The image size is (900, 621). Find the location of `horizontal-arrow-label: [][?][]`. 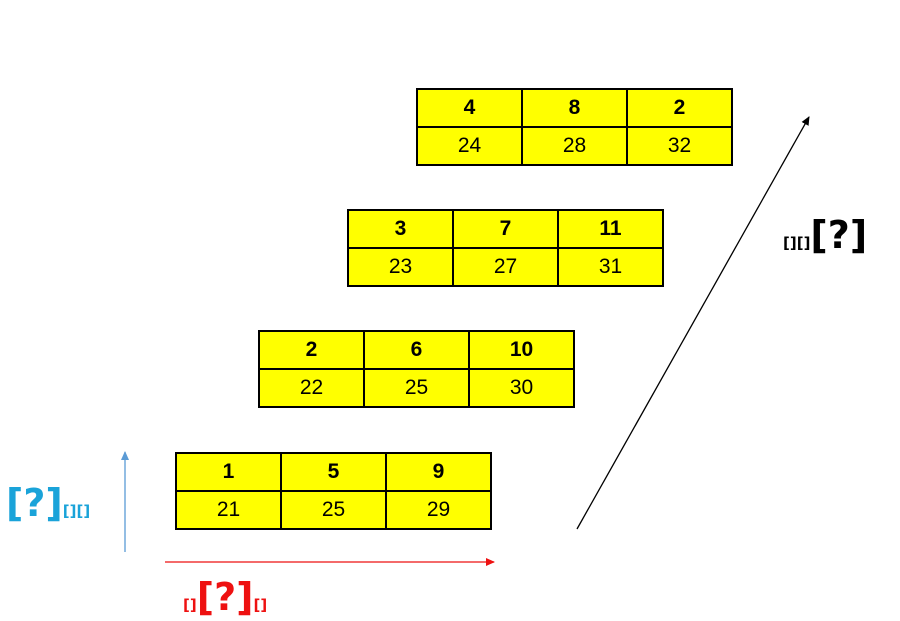

horizontal-arrow-label: [][?][] is located at coordinates (225, 597).